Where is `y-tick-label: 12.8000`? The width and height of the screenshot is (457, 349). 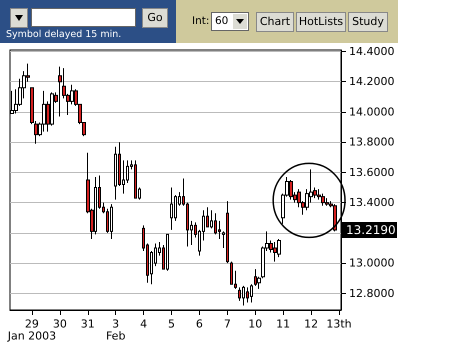
y-tick-label: 12.8000 is located at coordinates (371, 293).